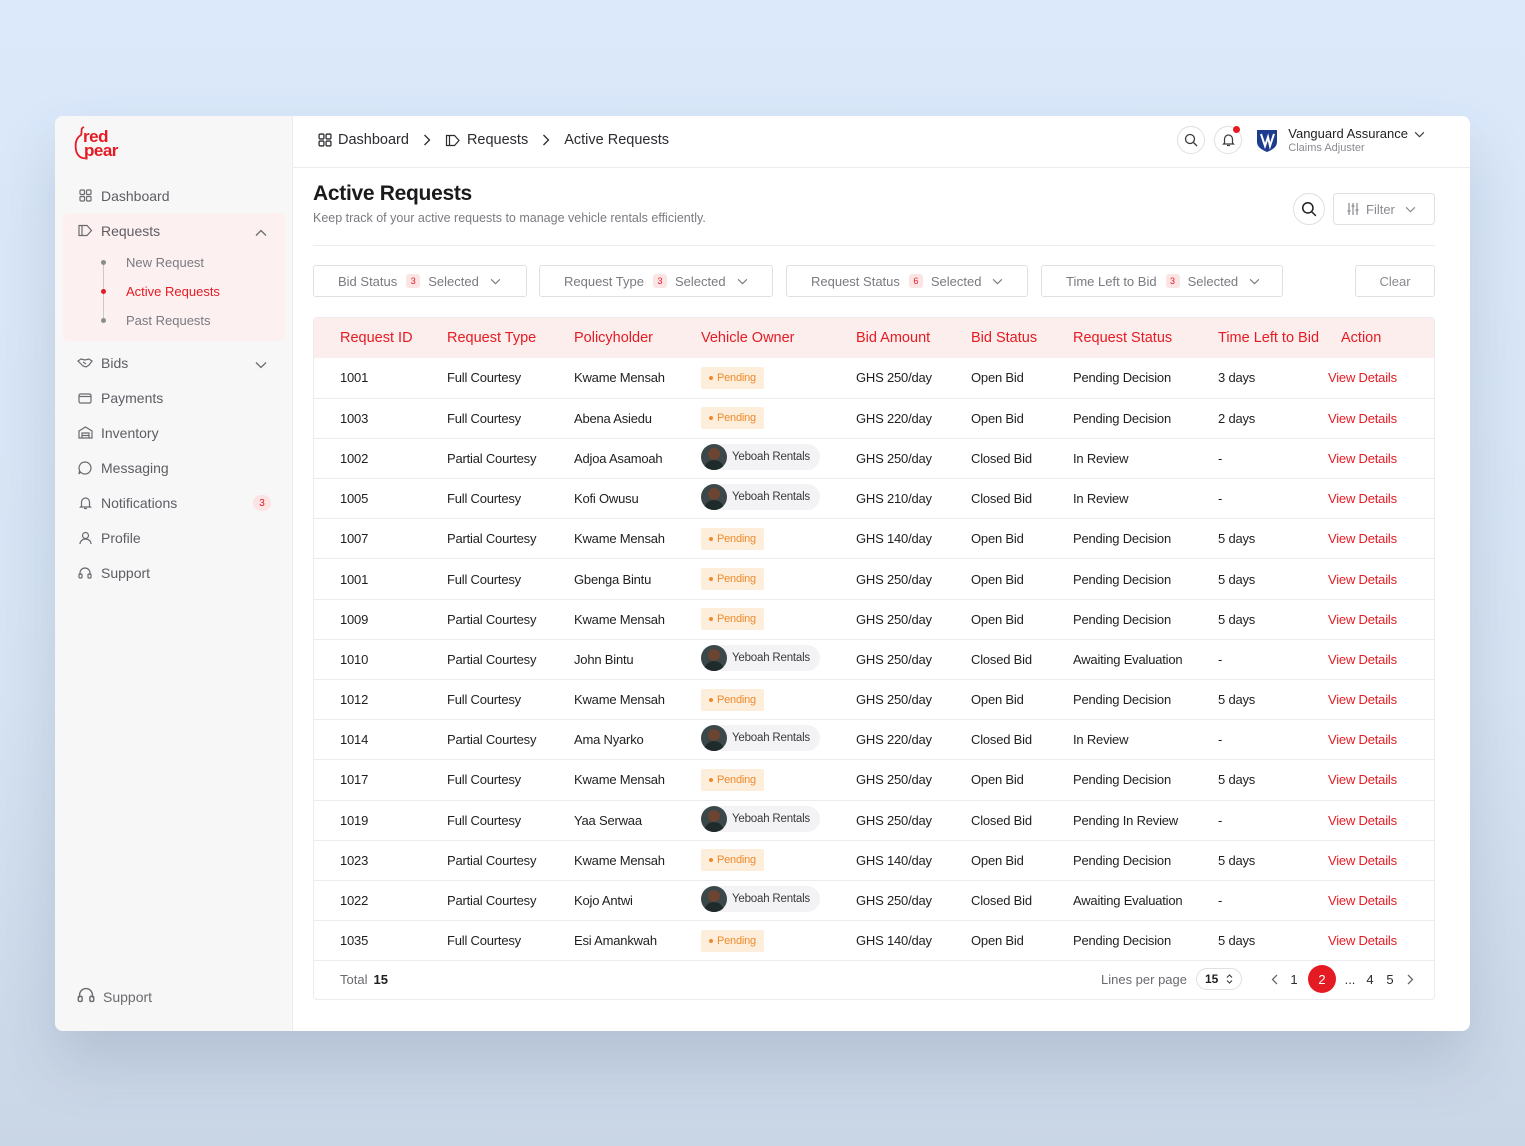  I want to click on page-button-current: 2, so click(1322, 979).